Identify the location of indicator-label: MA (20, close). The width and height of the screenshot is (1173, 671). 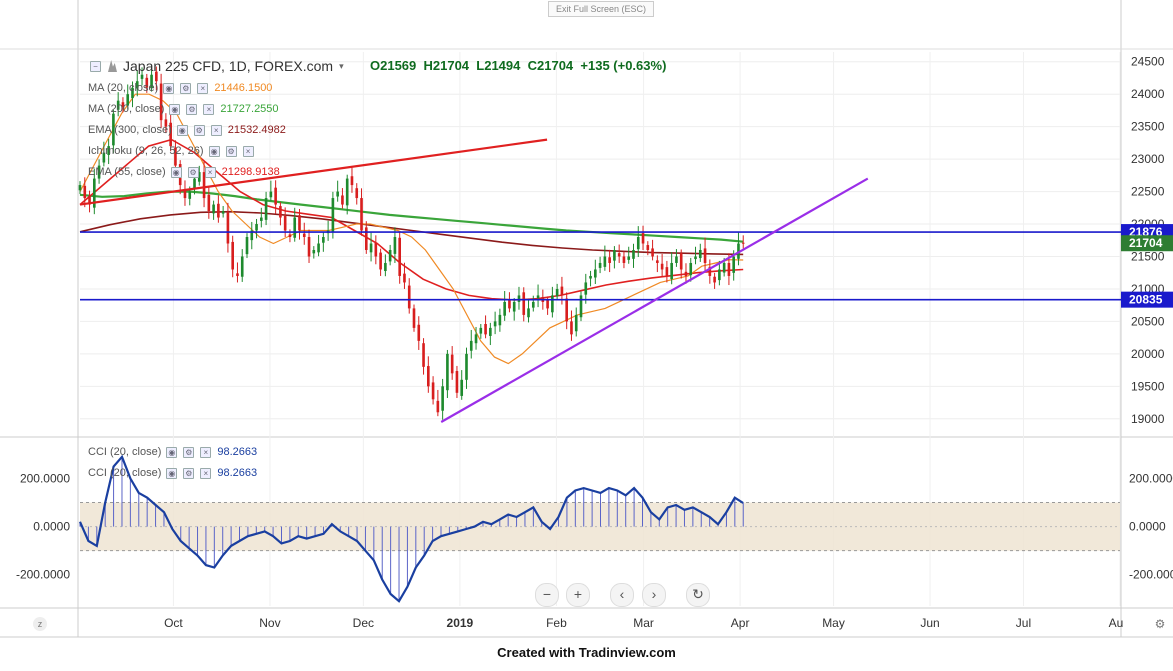
(123, 88).